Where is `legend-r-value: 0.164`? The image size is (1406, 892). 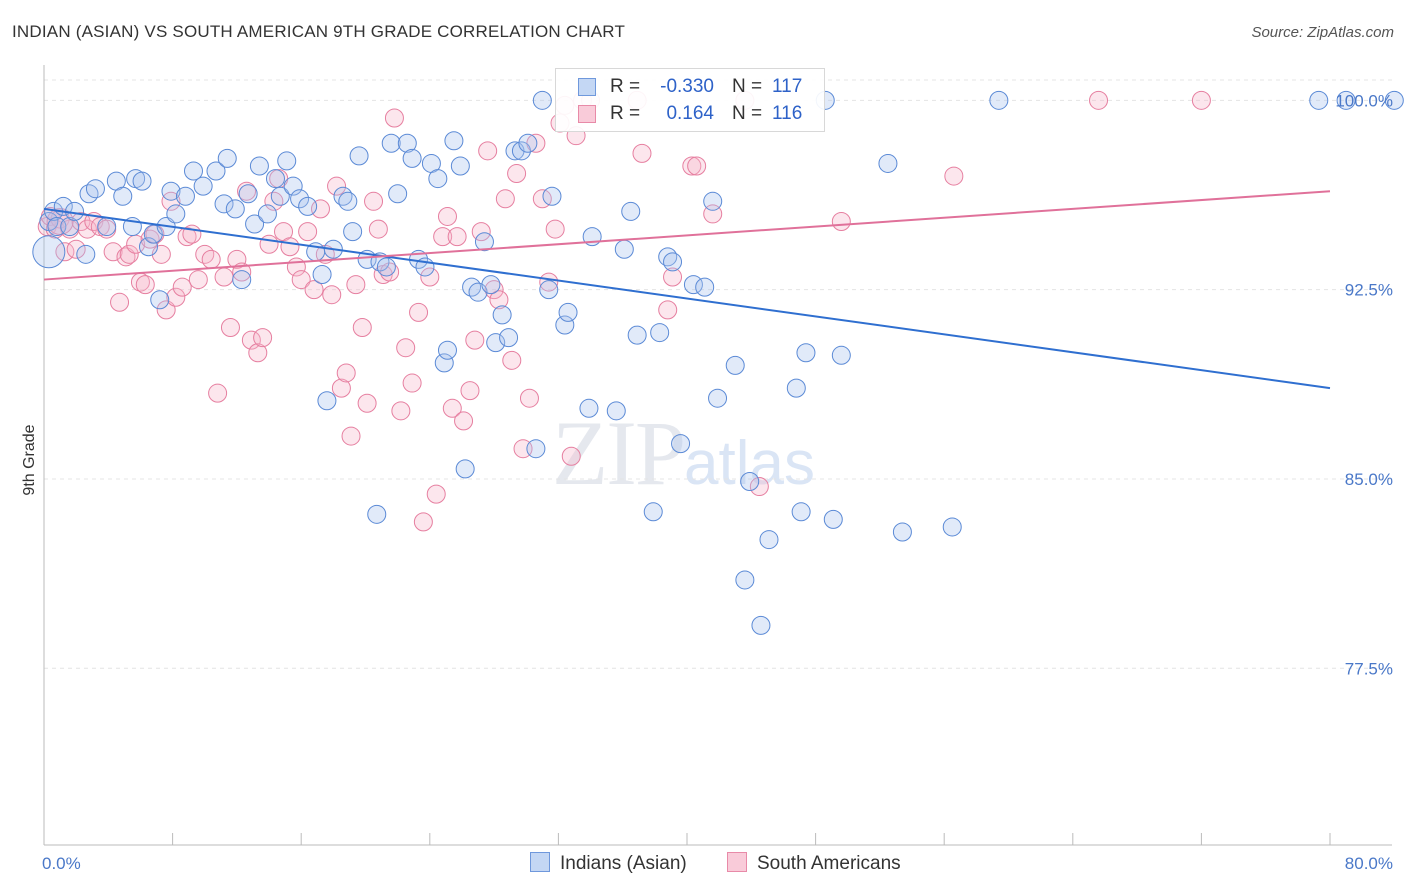
legend-r-value: 0.164 is located at coordinates (690, 113).